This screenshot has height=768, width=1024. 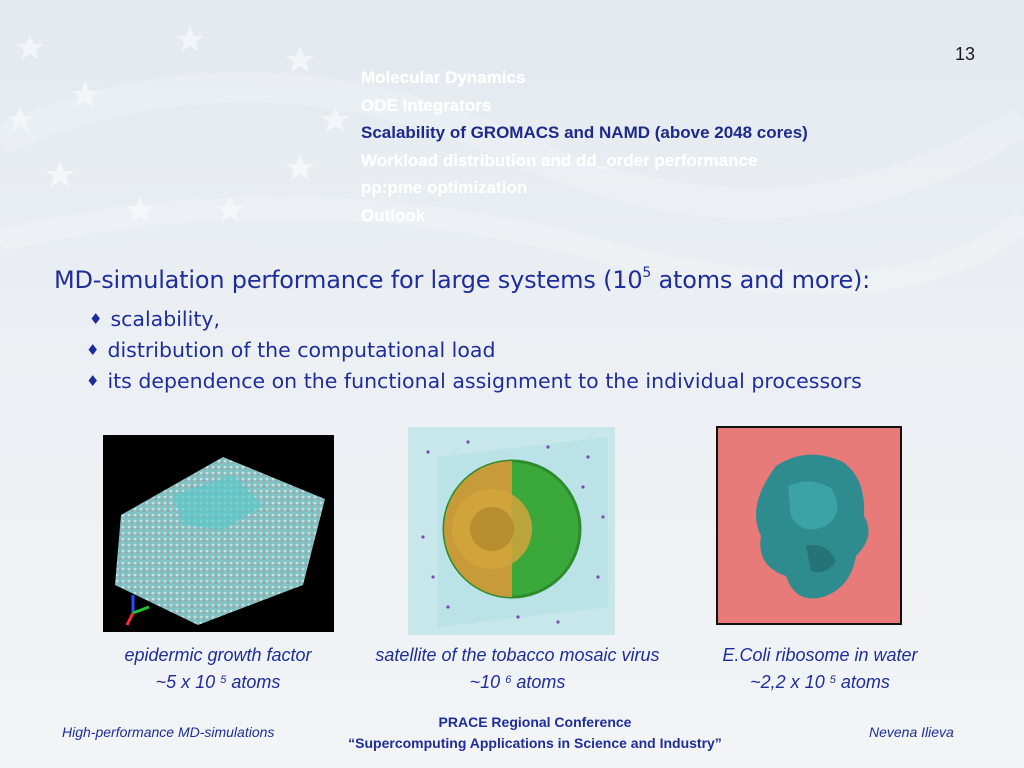 I want to click on caption-stmv-name: satellite of the tobacco mosaic virus, so click(x=517, y=655).